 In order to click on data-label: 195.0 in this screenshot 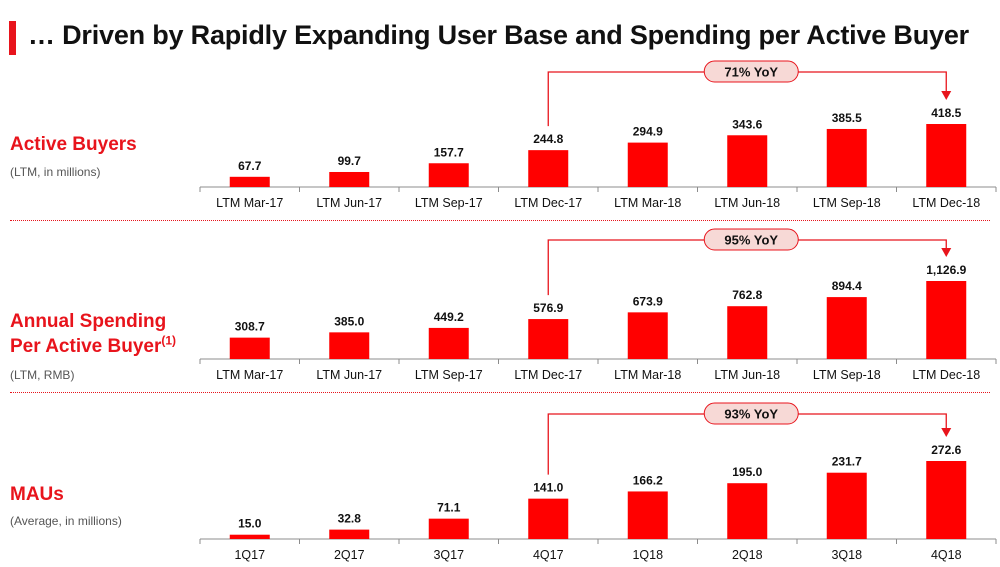, I will do `click(747, 472)`.